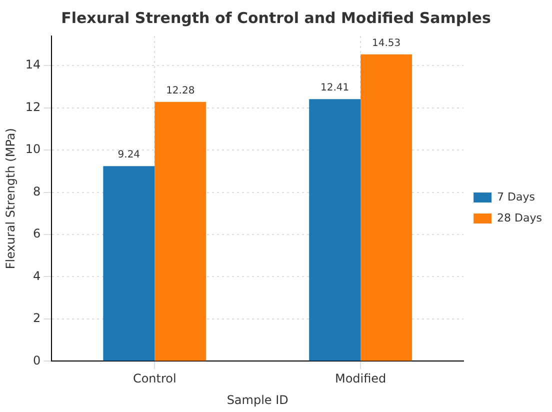 This screenshot has width=552, height=412. Describe the element at coordinates (519, 217) in the screenshot. I see `legend-label: 28 Days` at that location.